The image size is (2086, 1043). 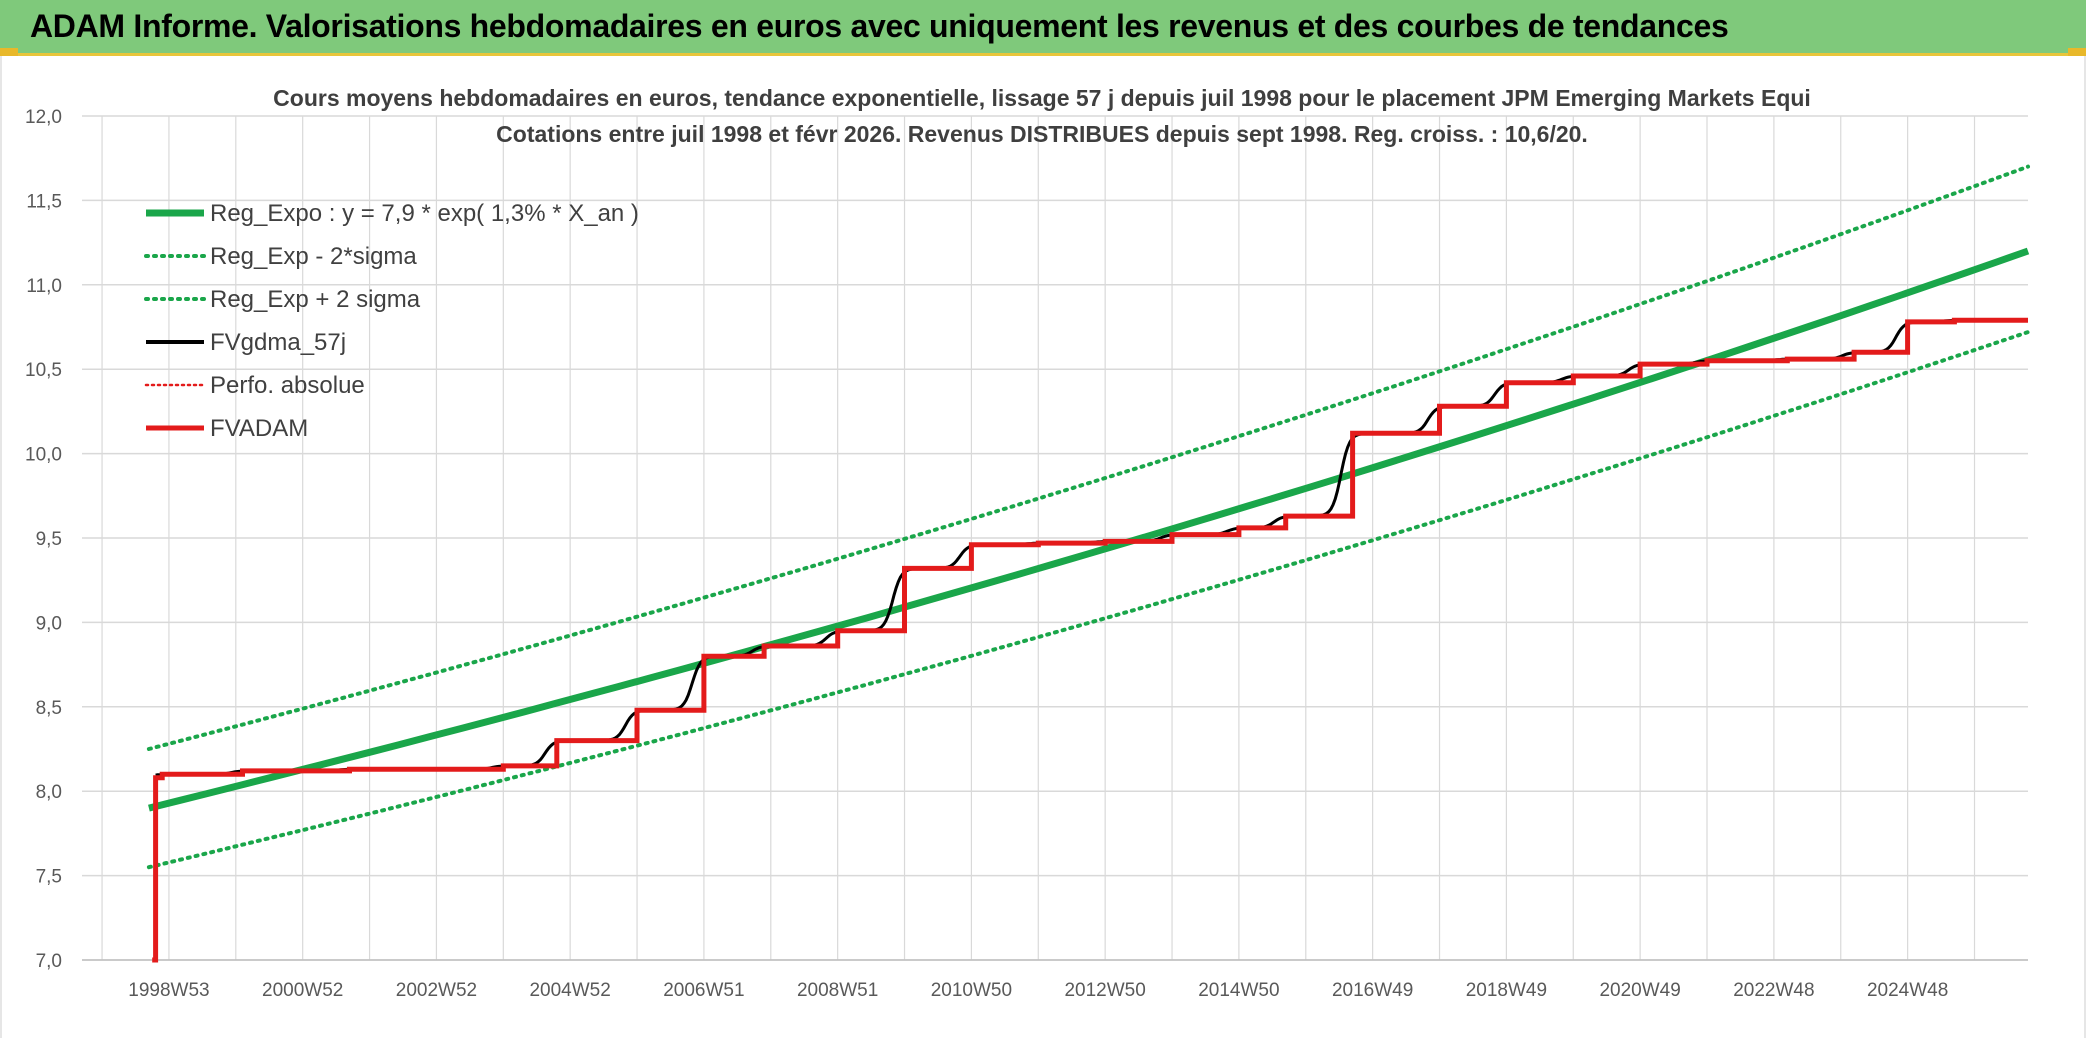 I want to click on accent-corner-left, so click(x=9, y=52).